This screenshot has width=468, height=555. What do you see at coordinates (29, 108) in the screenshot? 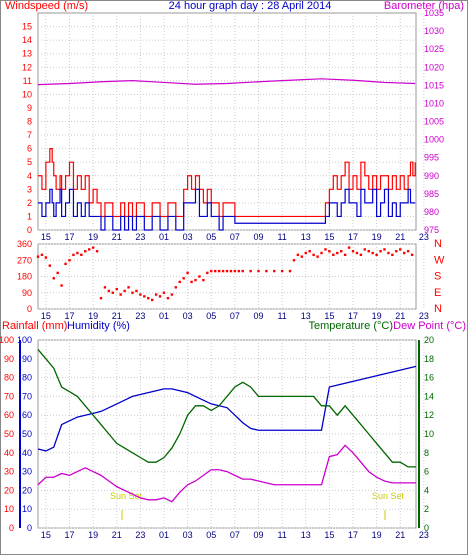
I see `wind-y-tick-label: 9` at bounding box center [29, 108].